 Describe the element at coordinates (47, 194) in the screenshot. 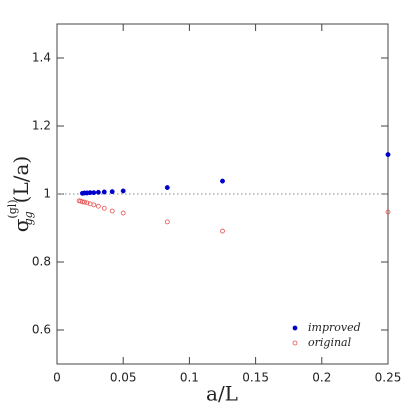

I see `y-tick-label: 1` at that location.